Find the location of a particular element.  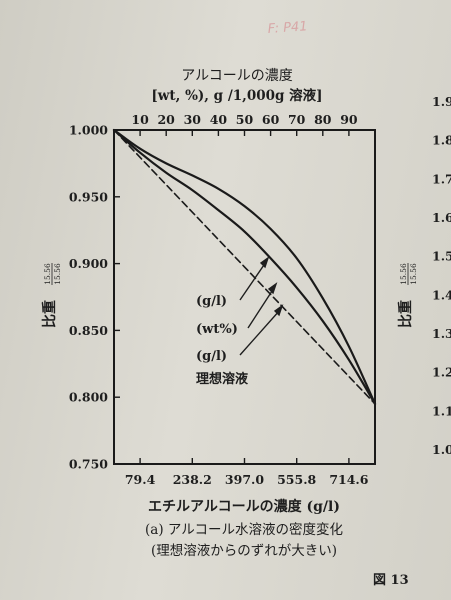

caption-line-1: (a) アルコール水溶液の密度変化 is located at coordinates (244, 529).